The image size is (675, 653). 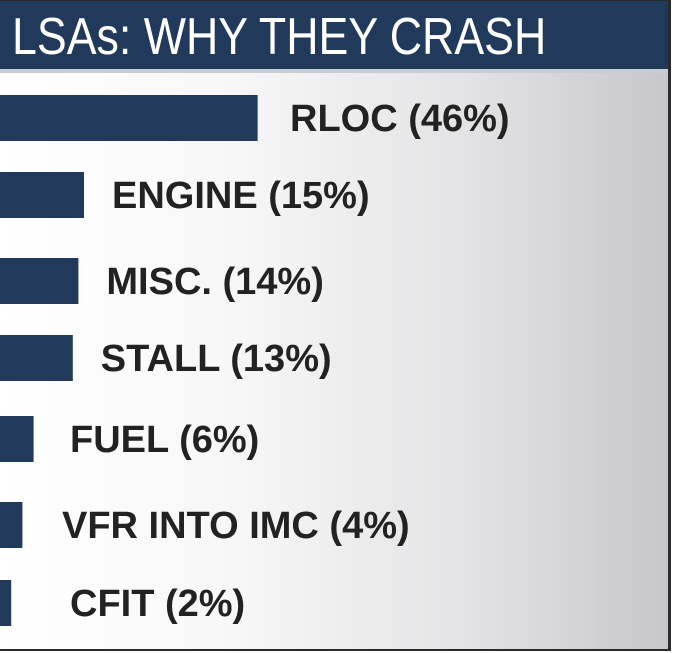 What do you see at coordinates (279, 37) in the screenshot?
I see `chart-title: LSAs: WHY THEY CRASH` at bounding box center [279, 37].